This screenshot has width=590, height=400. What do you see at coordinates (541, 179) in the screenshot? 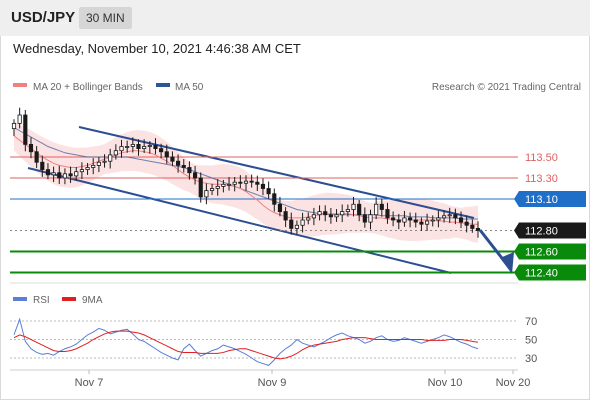
I see `level-label-113.30: 113.30` at bounding box center [541, 179].